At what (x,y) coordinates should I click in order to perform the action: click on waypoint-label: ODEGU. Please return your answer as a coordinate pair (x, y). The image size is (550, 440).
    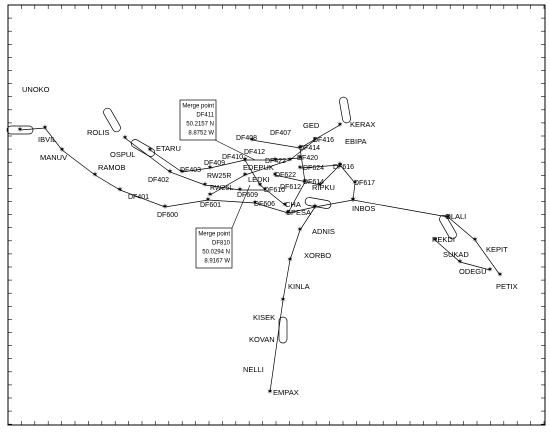
    Looking at the image, I should click on (473, 271).